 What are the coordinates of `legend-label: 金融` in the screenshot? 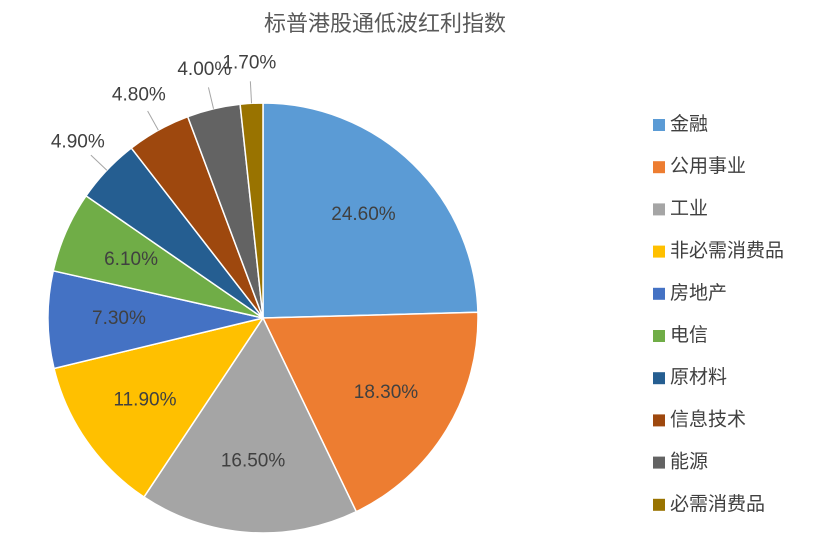 It's located at (689, 124).